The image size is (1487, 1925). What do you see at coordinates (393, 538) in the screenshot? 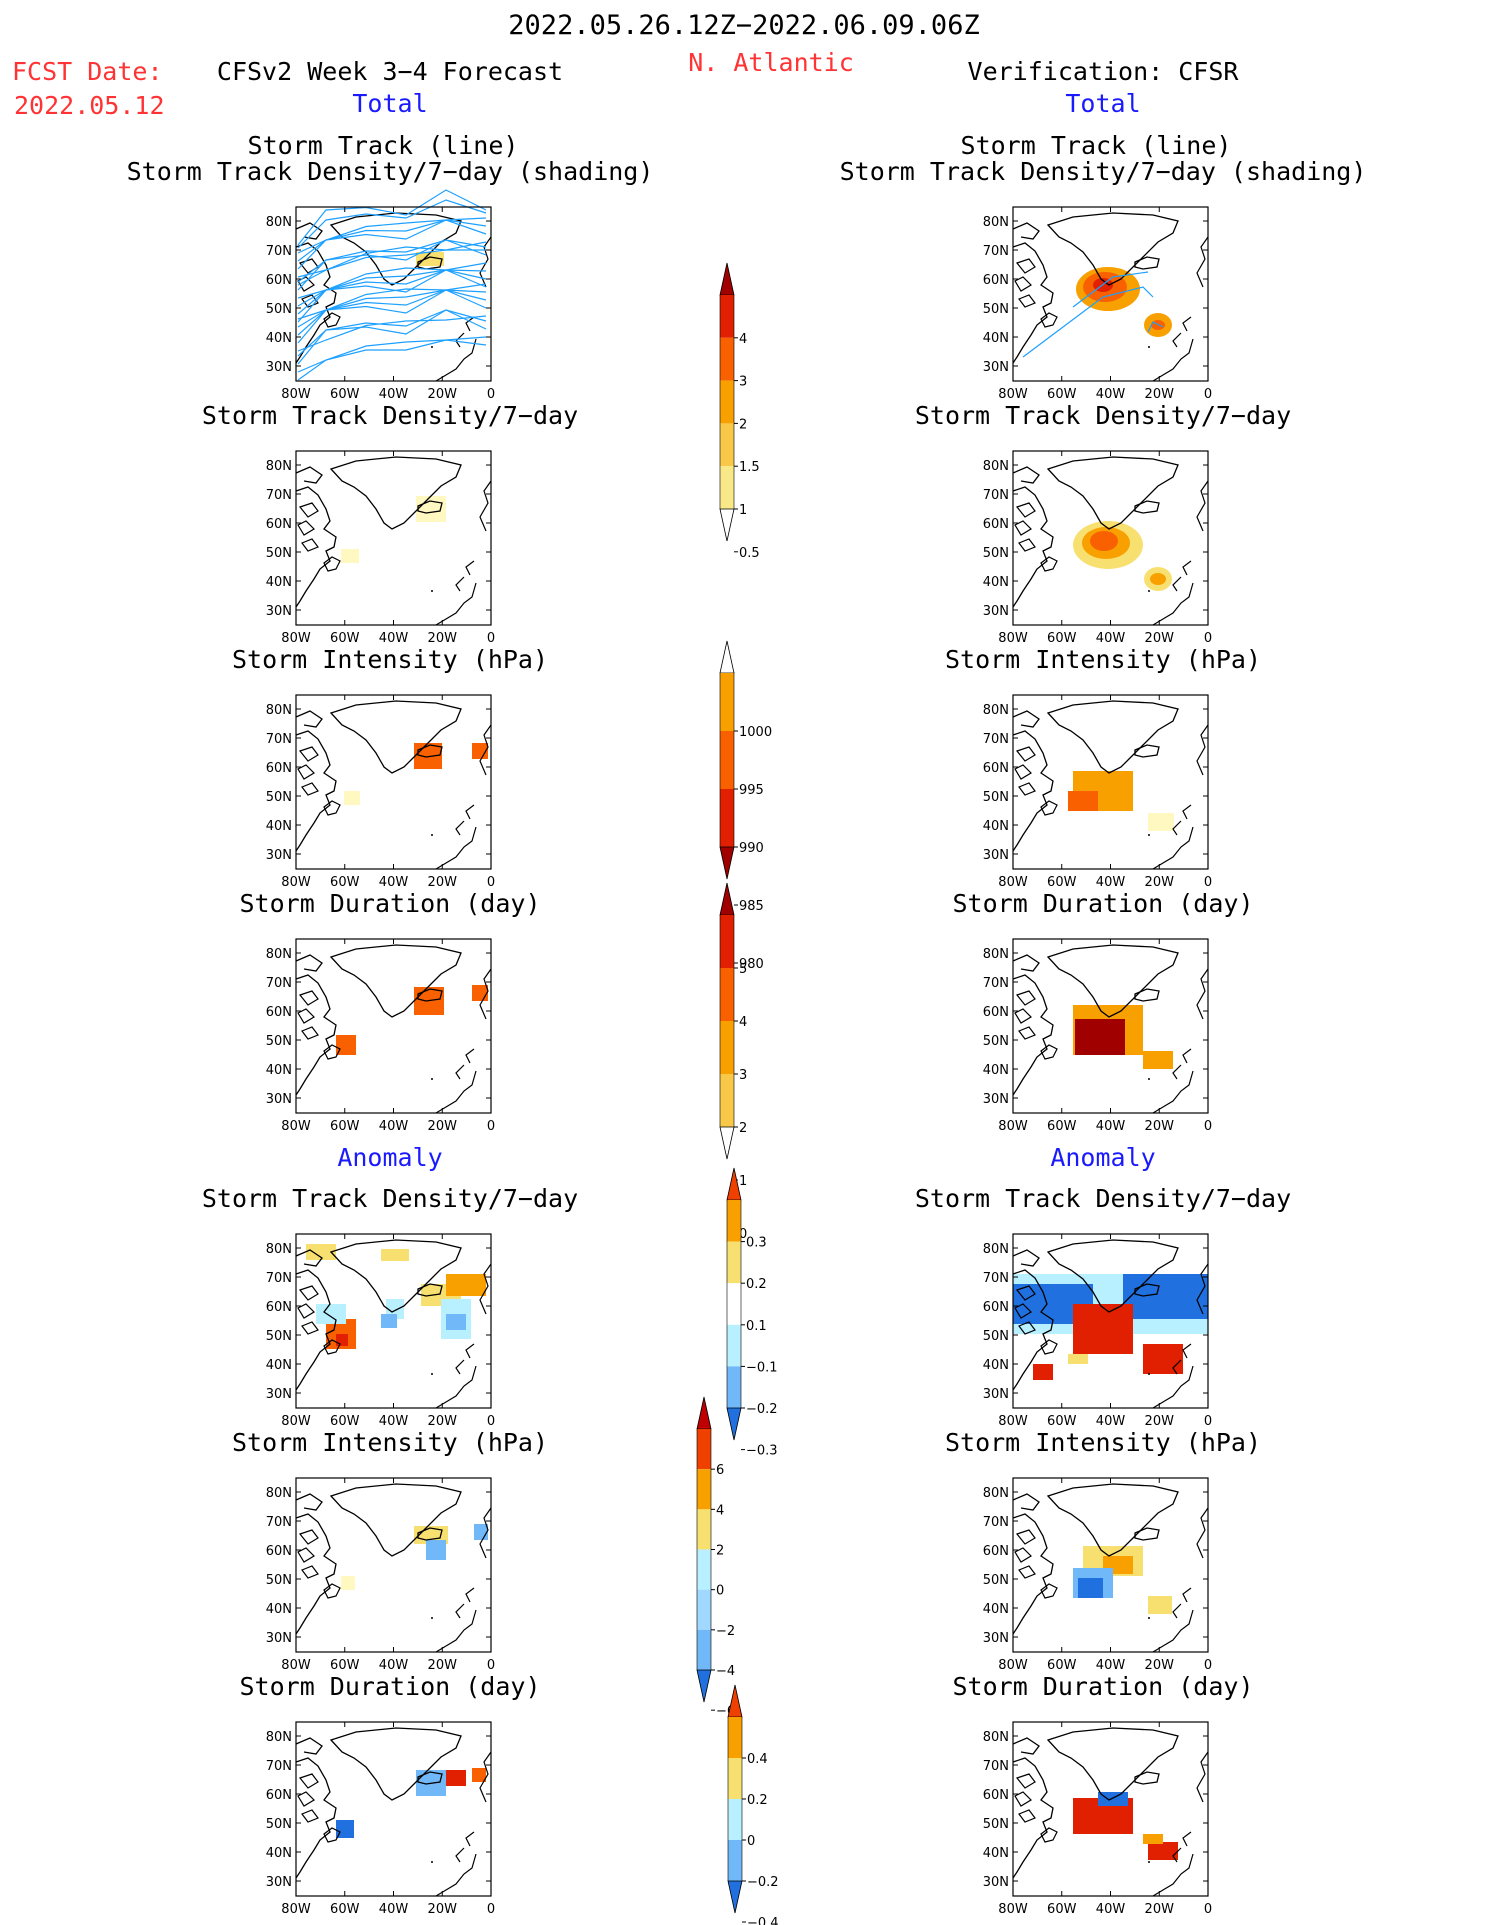
I see `map-background` at bounding box center [393, 538].